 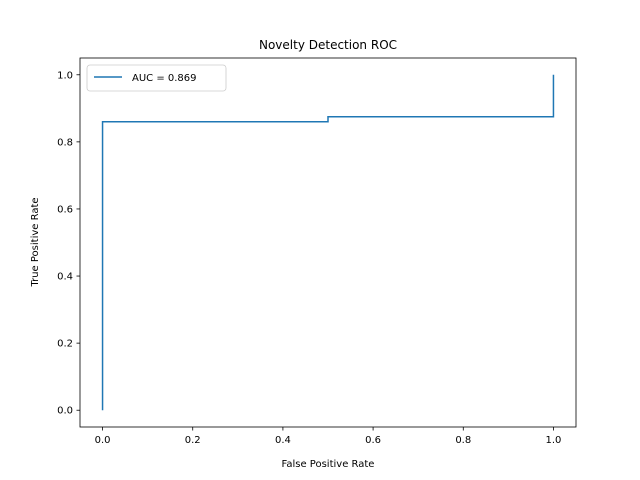 I want to click on x-tick-label: 0.6, so click(x=373, y=440).